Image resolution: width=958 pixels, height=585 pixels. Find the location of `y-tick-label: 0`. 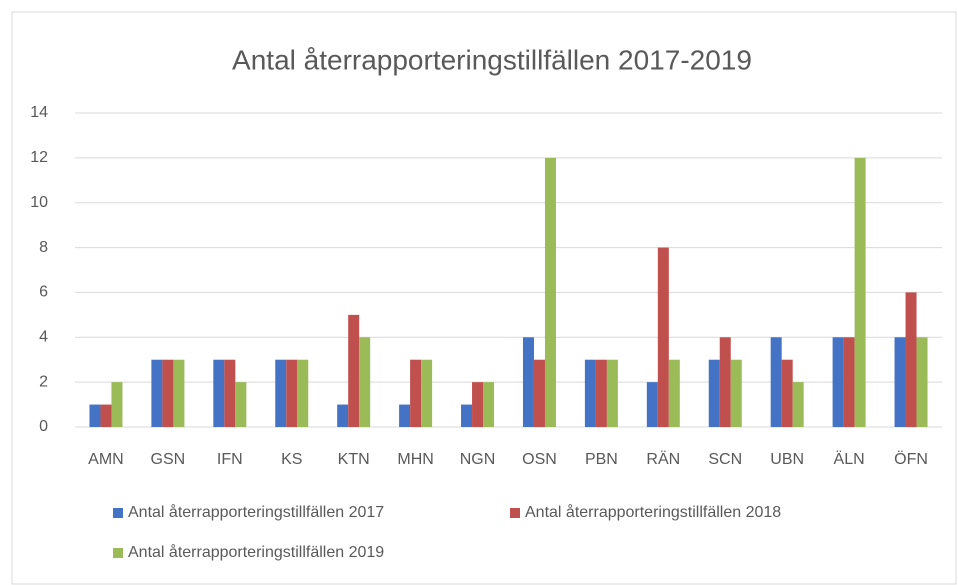

y-tick-label: 0 is located at coordinates (43, 426).